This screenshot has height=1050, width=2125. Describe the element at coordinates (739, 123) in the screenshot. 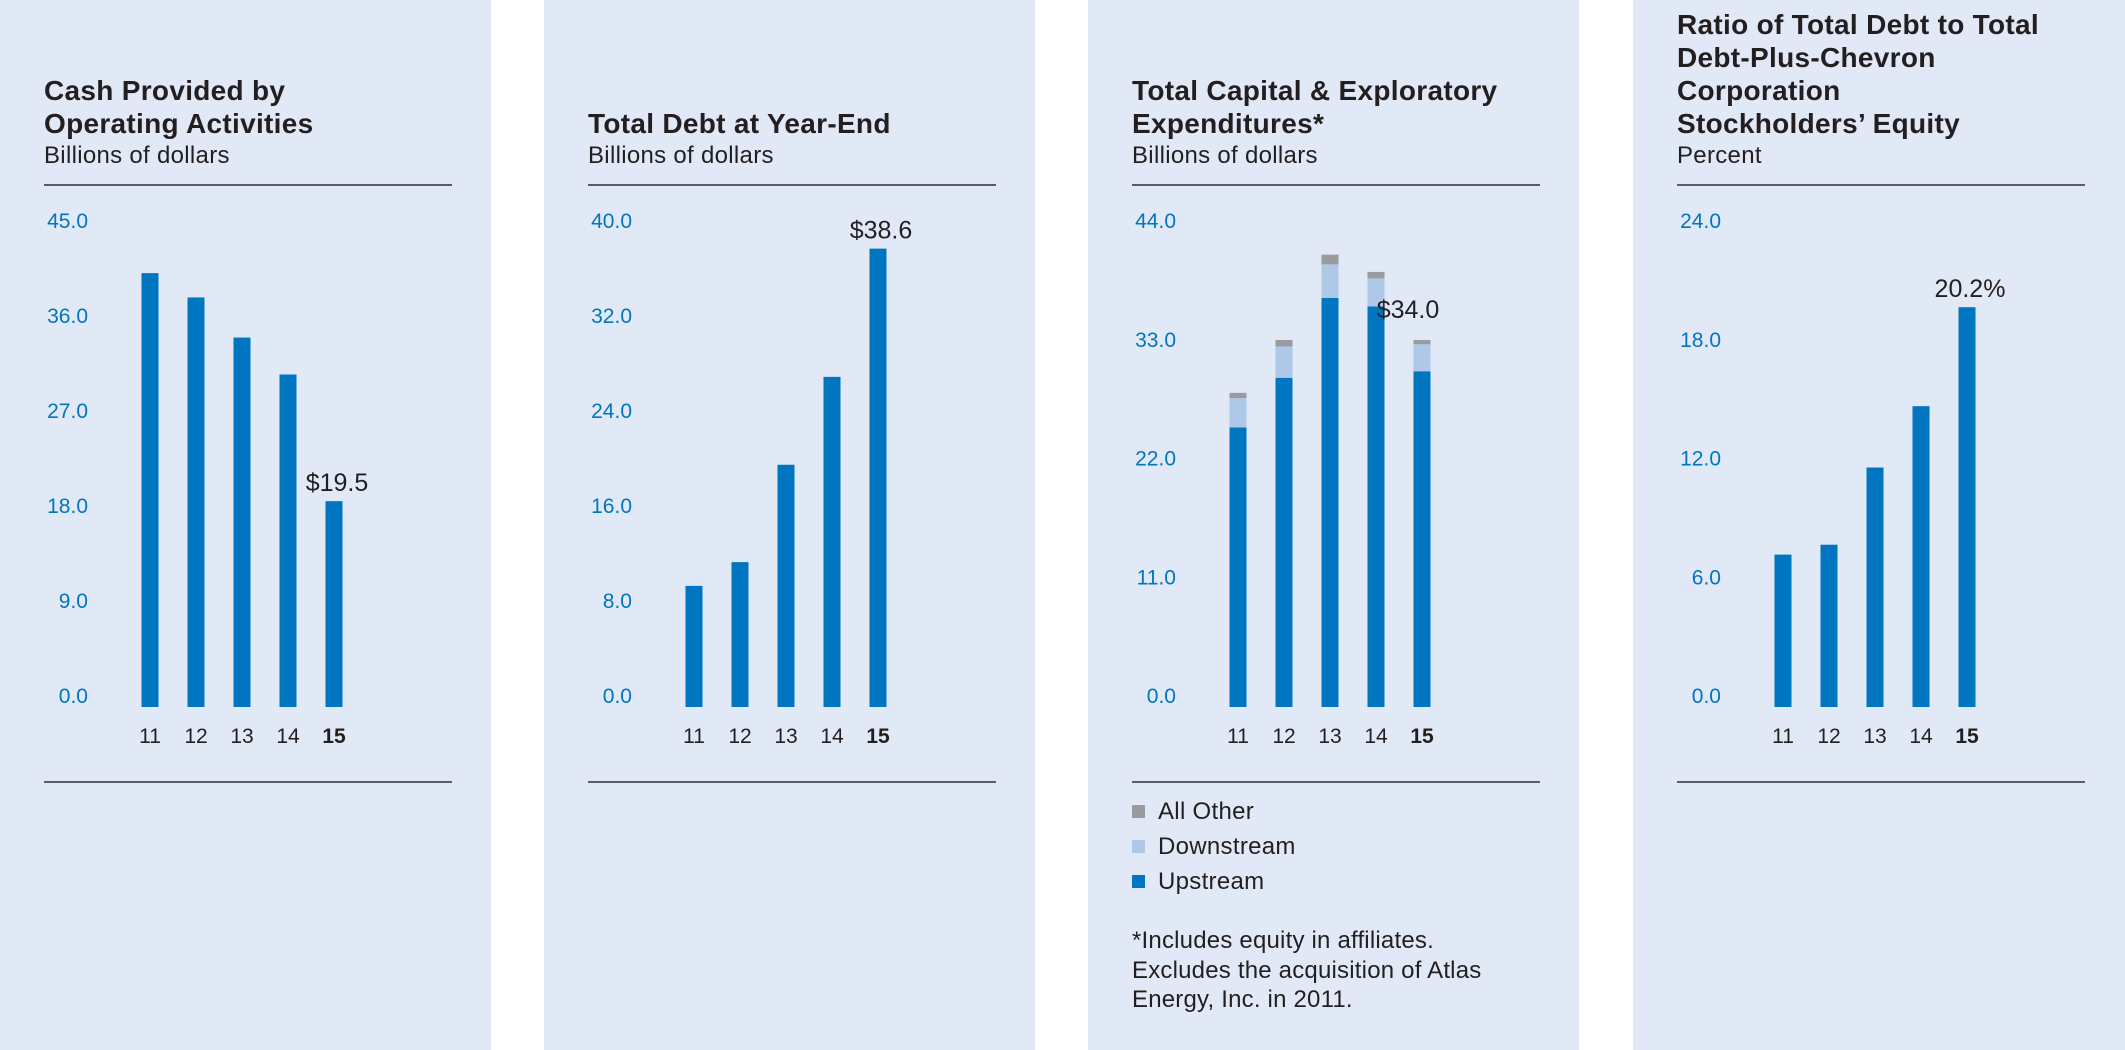

I see `chart-title-line: Total Debt at Year-End` at that location.